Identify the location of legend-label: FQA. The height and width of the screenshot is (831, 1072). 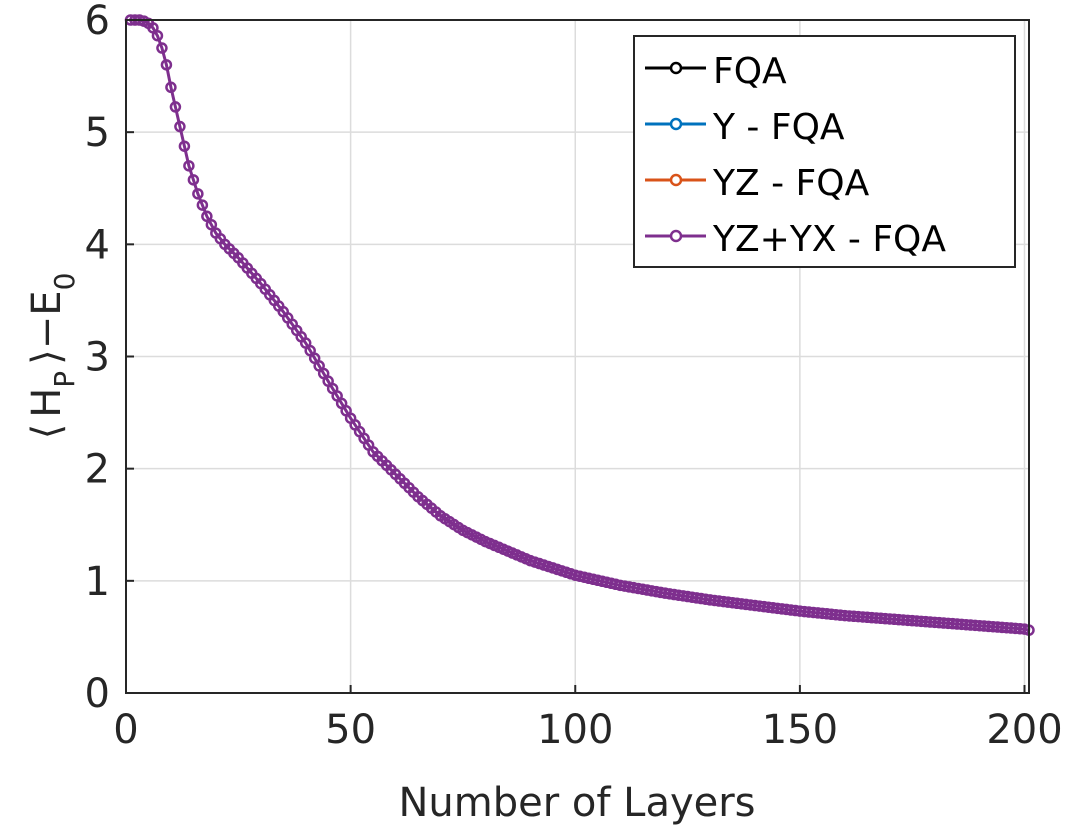
(750, 71).